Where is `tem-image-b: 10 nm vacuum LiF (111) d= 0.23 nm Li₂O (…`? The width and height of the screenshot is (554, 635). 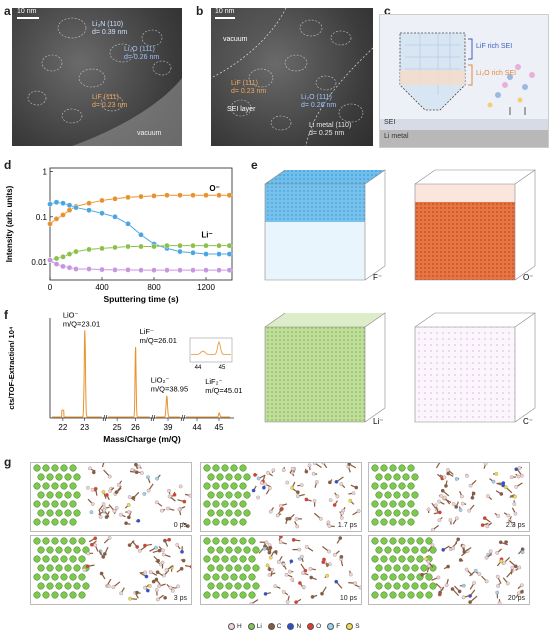 tem-image-b: 10 nm vacuum LiF (111) d= 0.23 nm Li₂O (… is located at coordinates (292, 77).